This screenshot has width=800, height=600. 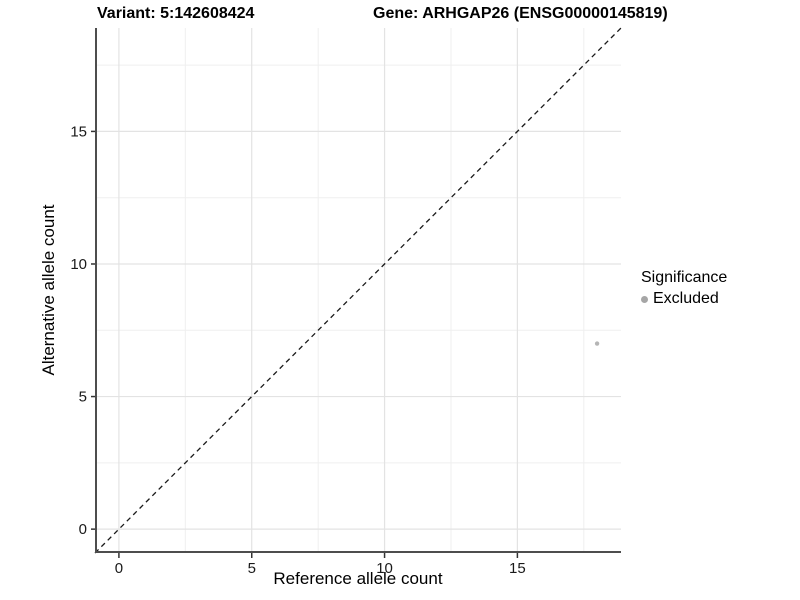 I want to click on legend-item-label: Excluded, so click(x=686, y=298).